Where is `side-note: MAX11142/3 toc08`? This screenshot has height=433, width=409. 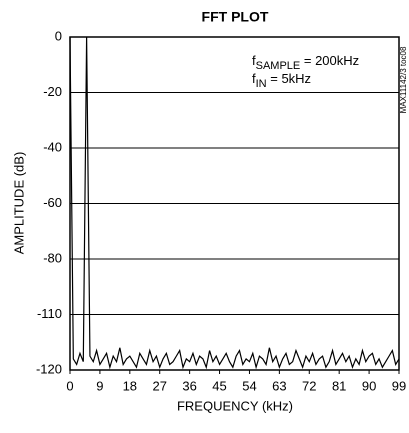
side-note: MAX11142/3 toc08 is located at coordinates (403, 79).